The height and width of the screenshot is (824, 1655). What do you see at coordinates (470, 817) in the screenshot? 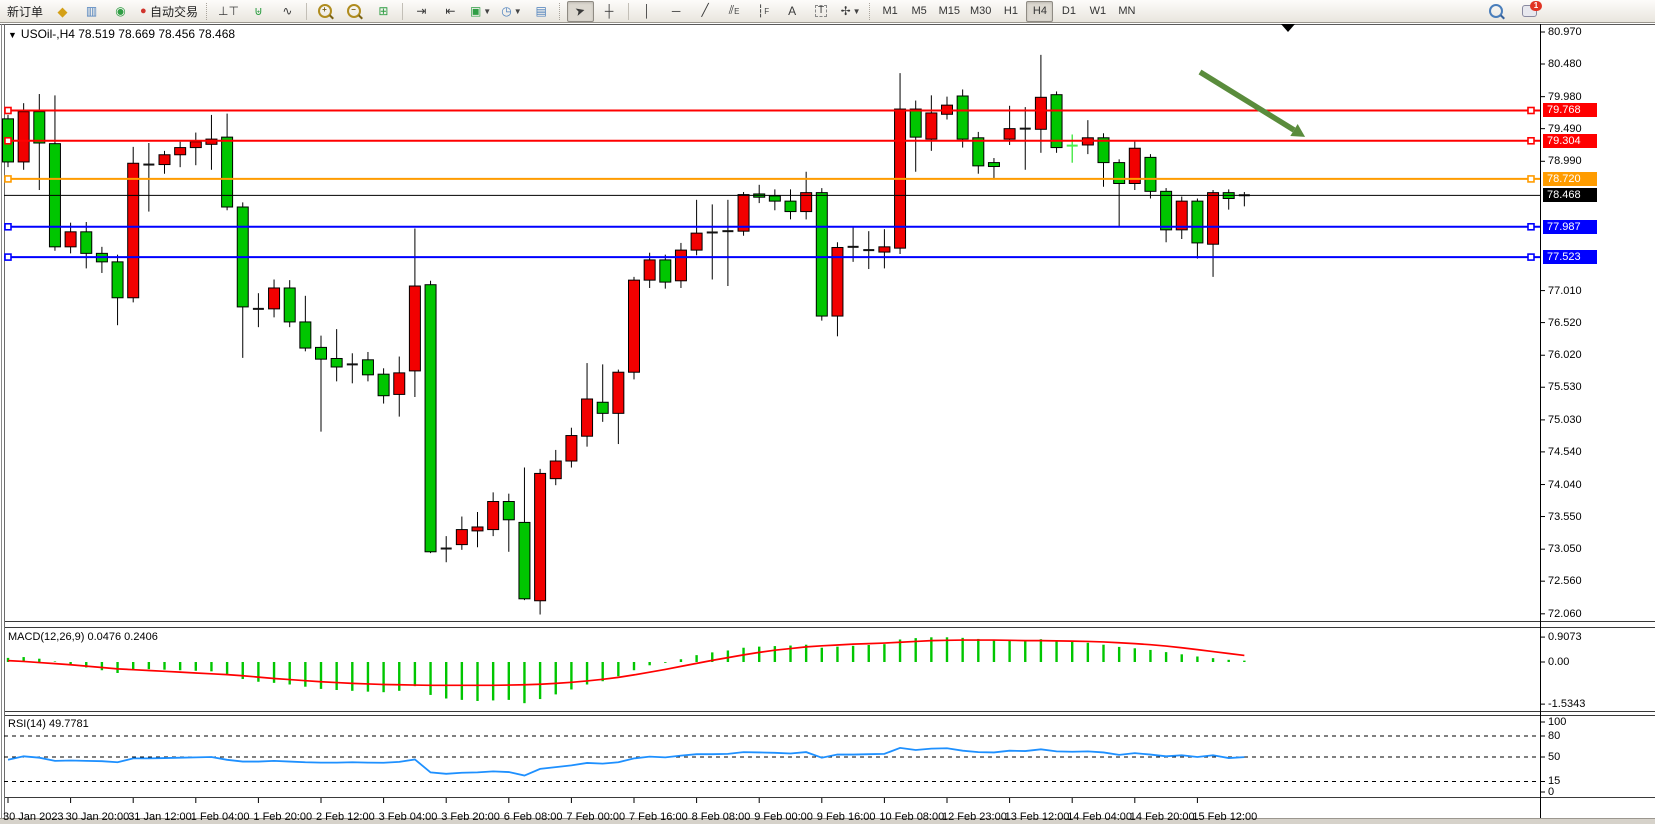
I see `time-axis-label: 3 Feb 20:00` at bounding box center [470, 817].